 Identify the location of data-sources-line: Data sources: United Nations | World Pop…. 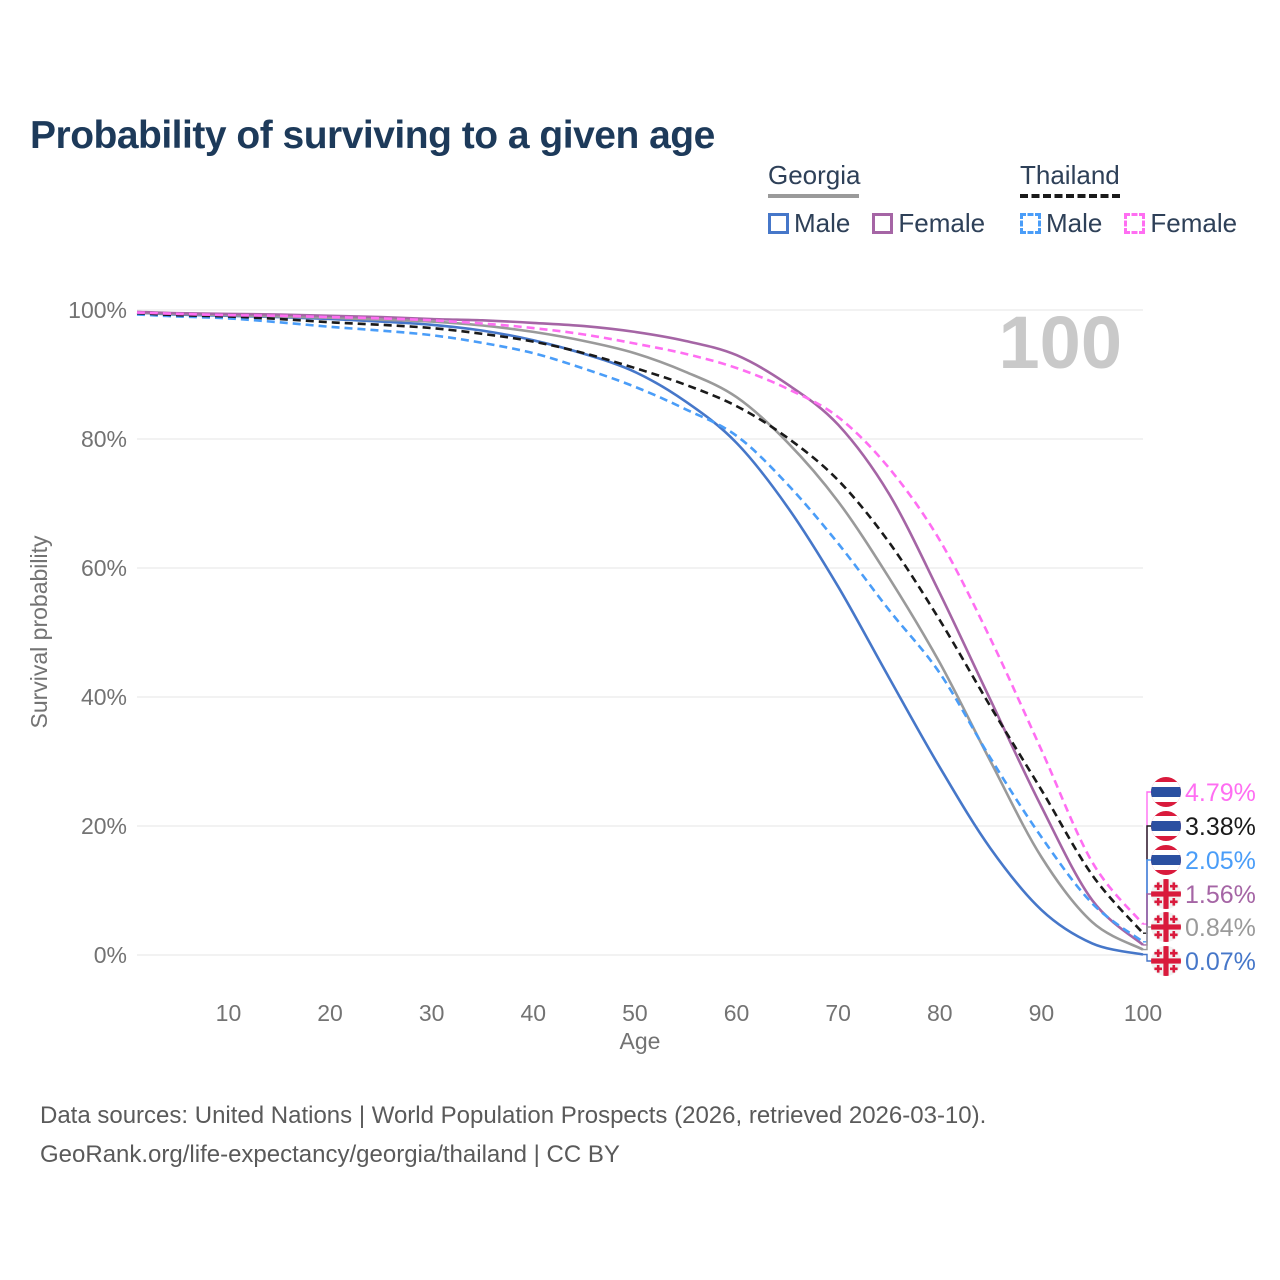
(513, 1115).